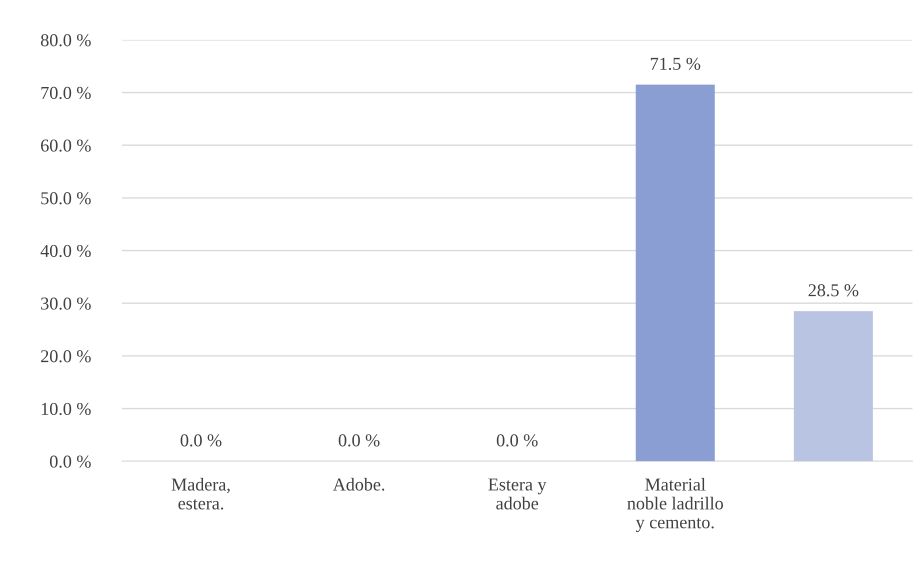 This screenshot has height=578, width=917. I want to click on x-tick-label: Adobe., so click(358, 484).